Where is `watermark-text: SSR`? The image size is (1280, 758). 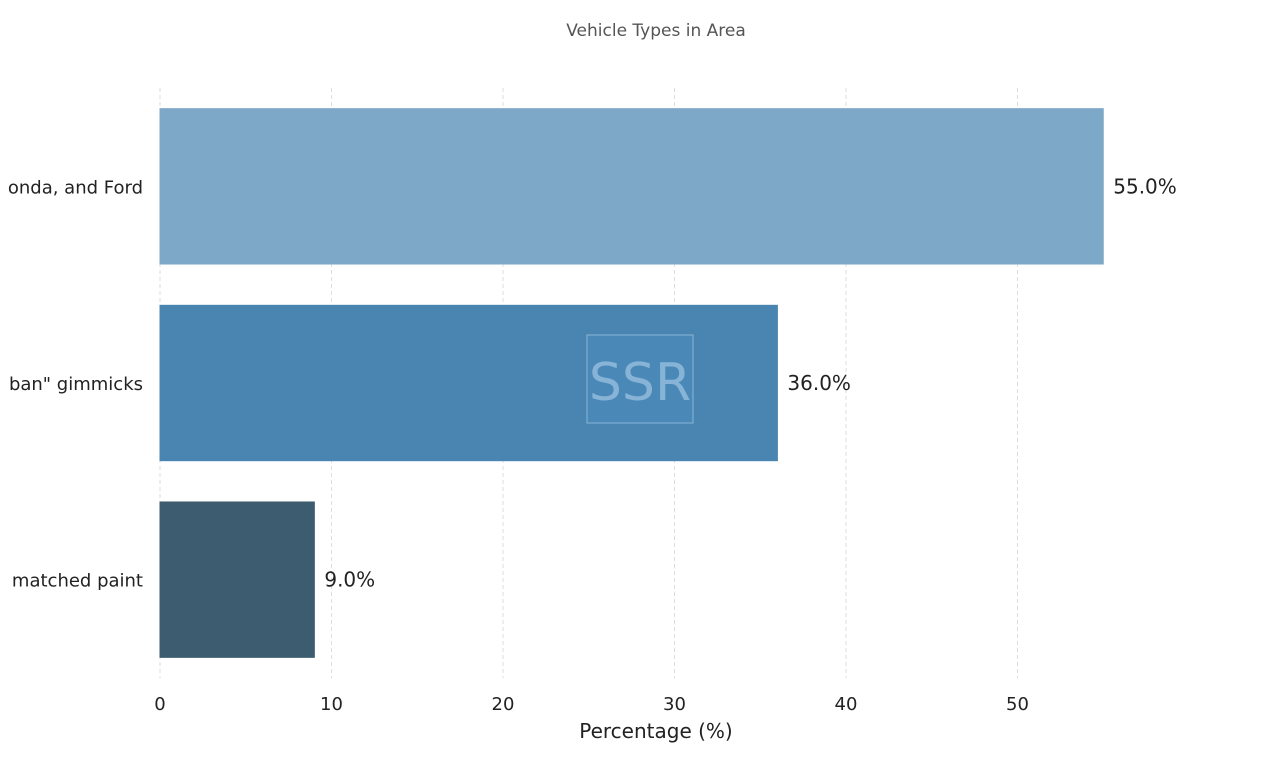
watermark-text: SSR is located at coordinates (640, 383).